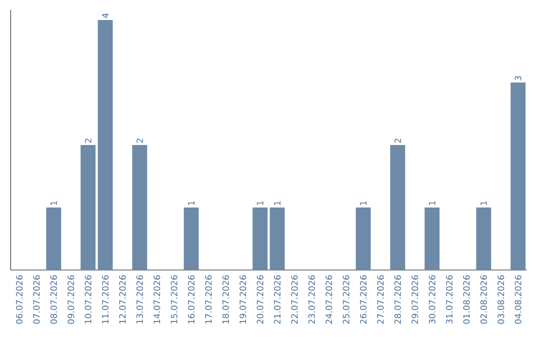 The image size is (540, 340). What do you see at coordinates (105, 15) in the screenshot?
I see `data-label: 4` at bounding box center [105, 15].